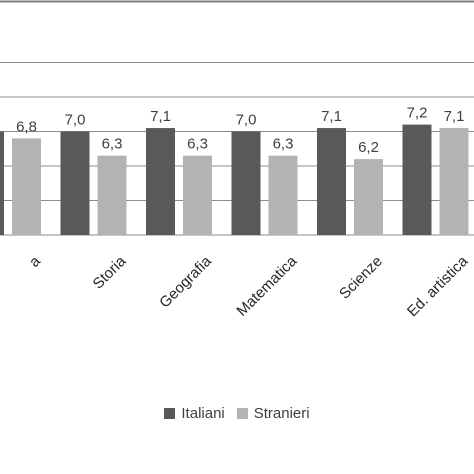 The width and height of the screenshot is (474, 474). What do you see at coordinates (281, 413) in the screenshot?
I see `legend-label-stranieri: Stranieri` at bounding box center [281, 413].